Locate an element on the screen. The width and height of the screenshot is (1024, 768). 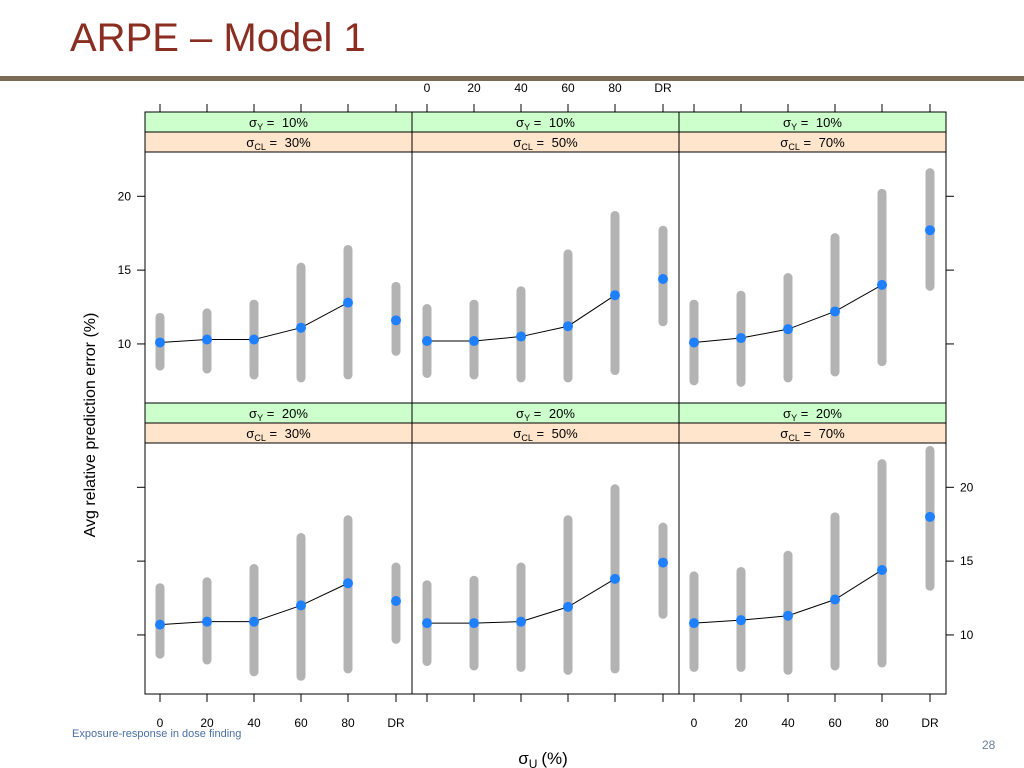
x-tick-label-top: 80 is located at coordinates (615, 88).